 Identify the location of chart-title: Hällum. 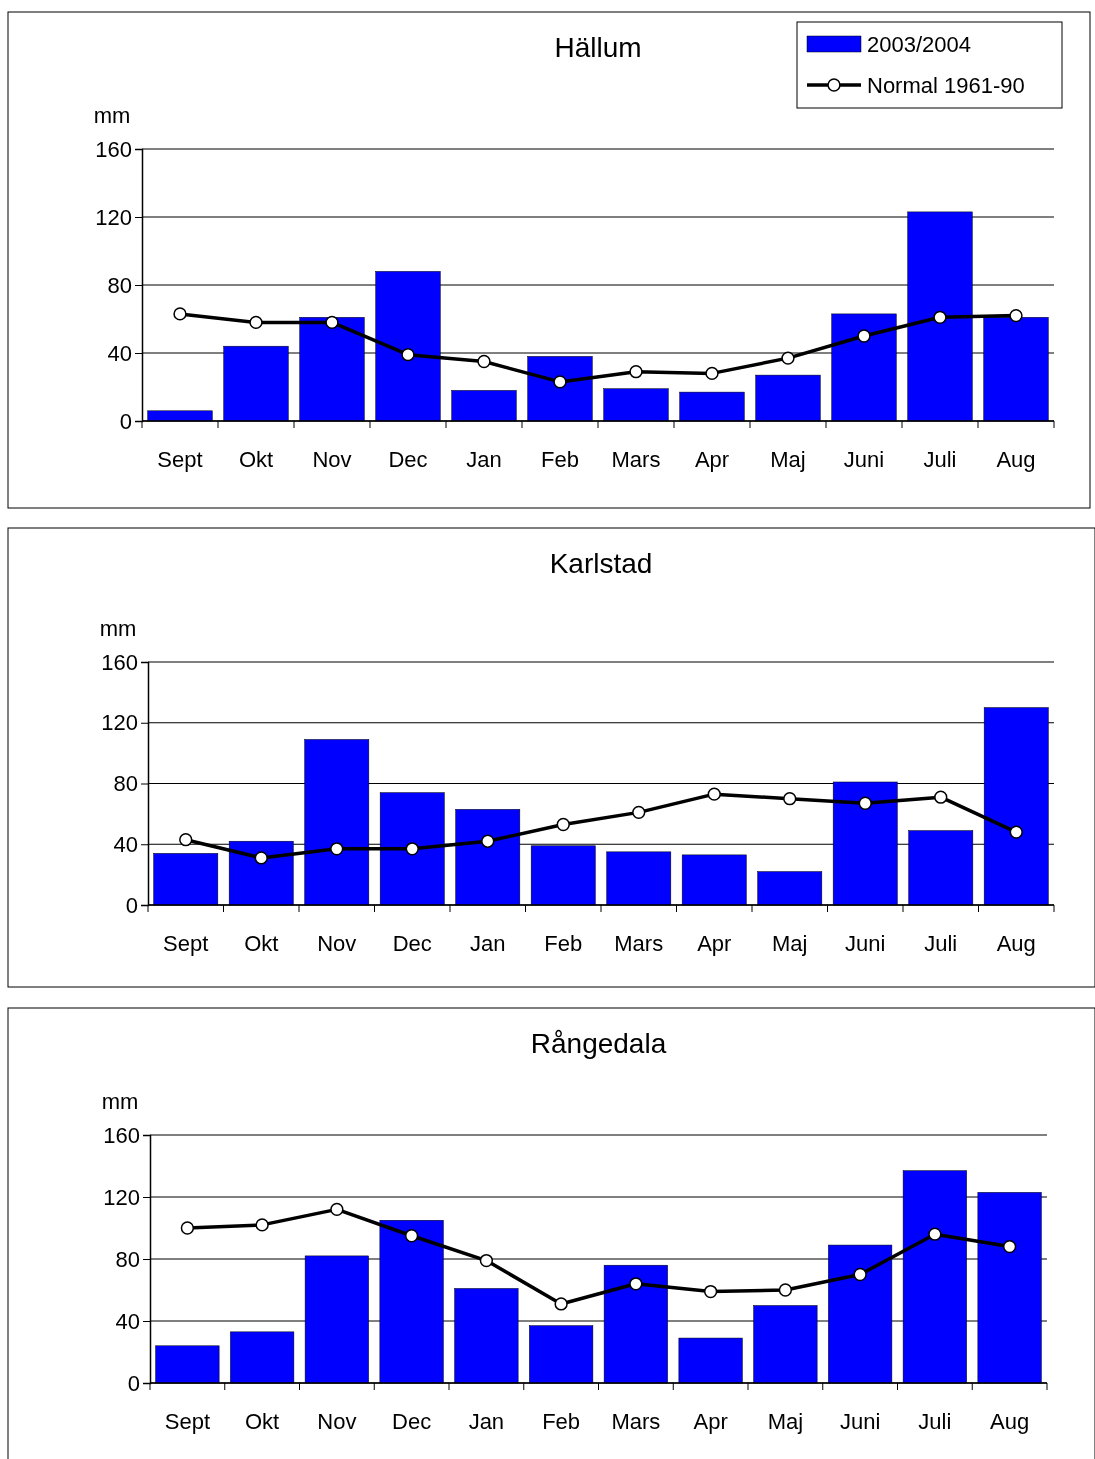
(598, 47).